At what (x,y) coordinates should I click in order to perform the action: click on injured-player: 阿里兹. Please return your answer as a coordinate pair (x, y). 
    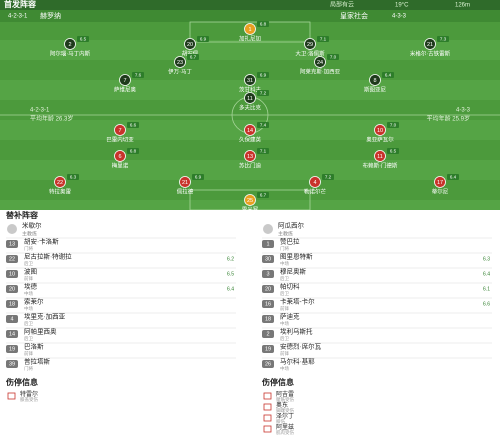
    Looking at the image, I should click on (285, 427).